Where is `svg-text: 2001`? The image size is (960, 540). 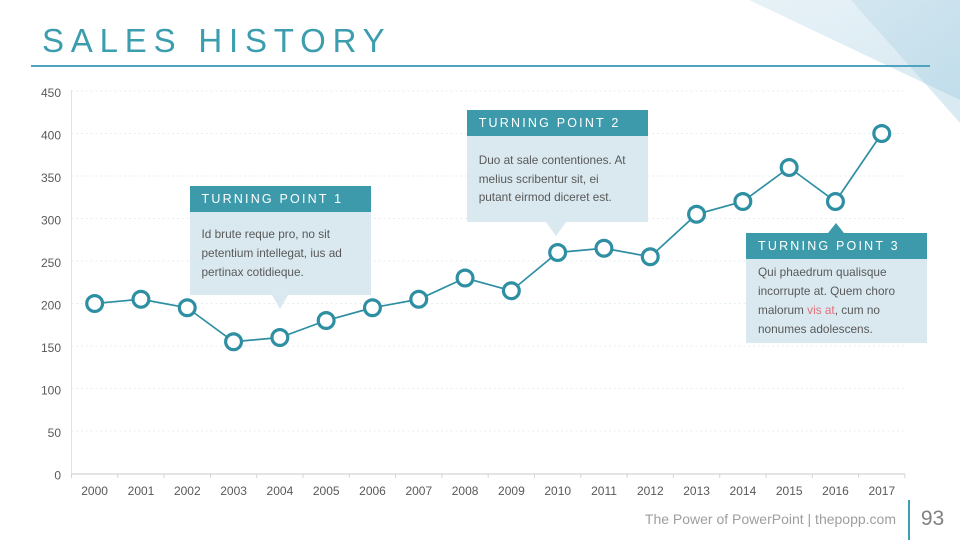 svg-text: 2001 is located at coordinates (141, 491).